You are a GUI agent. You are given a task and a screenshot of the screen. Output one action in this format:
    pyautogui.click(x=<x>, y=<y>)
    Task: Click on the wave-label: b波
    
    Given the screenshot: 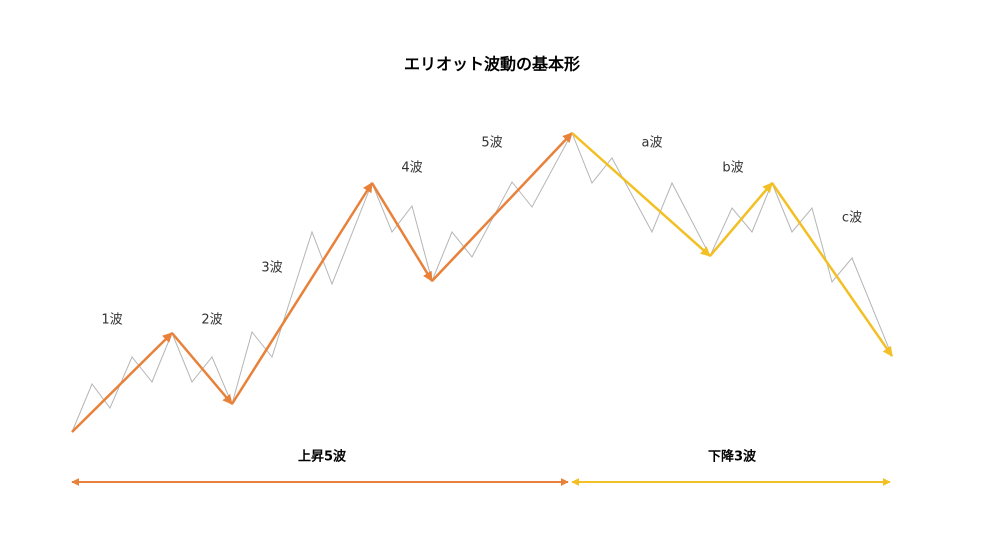 What is the action you would take?
    pyautogui.click(x=732, y=168)
    